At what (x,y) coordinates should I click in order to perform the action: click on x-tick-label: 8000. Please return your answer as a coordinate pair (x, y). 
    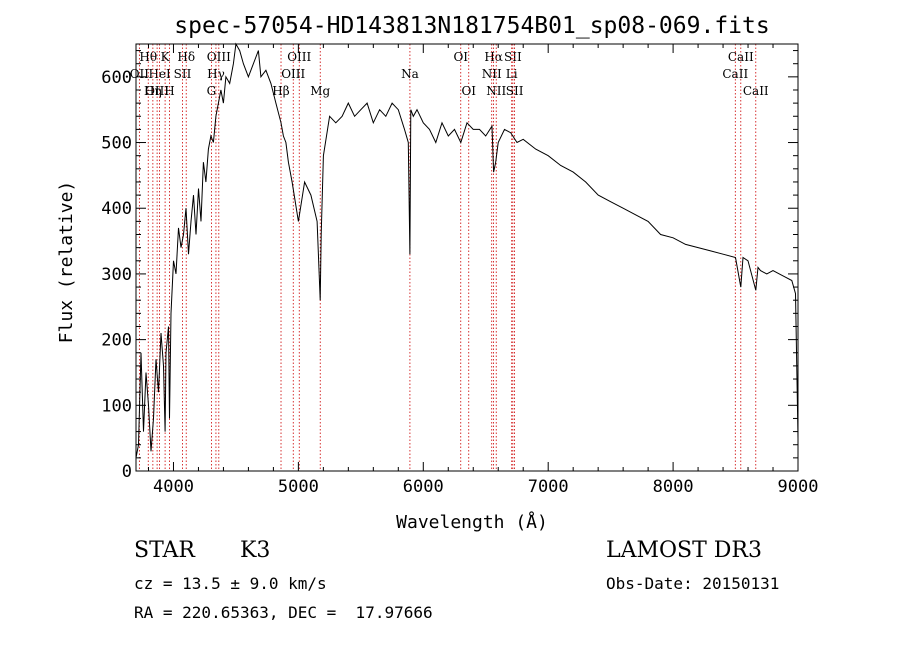
    Looking at the image, I should click on (673, 487).